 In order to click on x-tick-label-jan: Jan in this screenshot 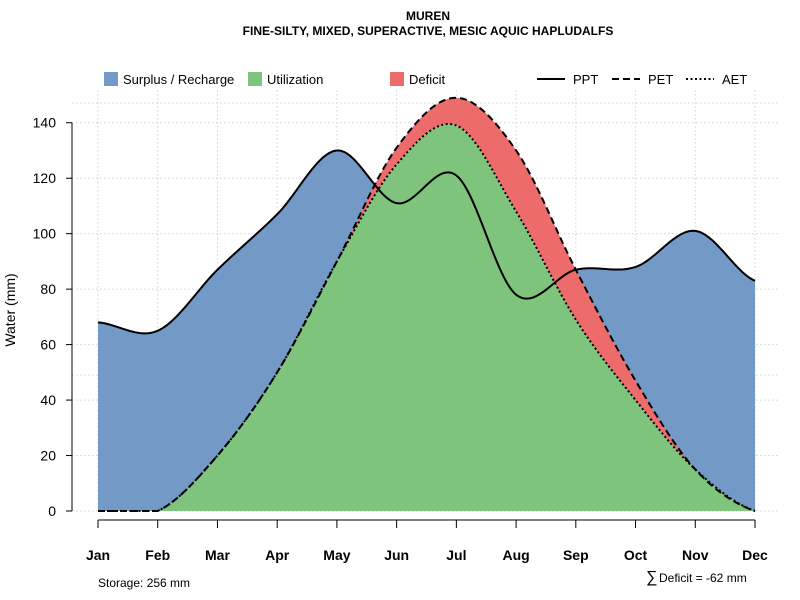, I will do `click(98, 555)`.